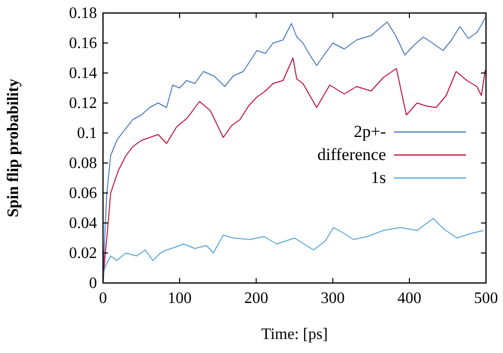 This screenshot has width=503, height=353. What do you see at coordinates (83, 253) in the screenshot?
I see `y-tick-label: 0.02` at bounding box center [83, 253].